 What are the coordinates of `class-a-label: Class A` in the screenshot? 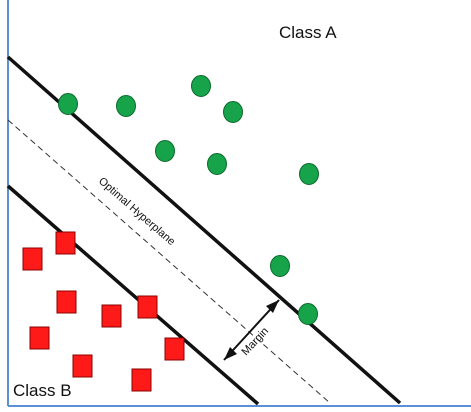 It's located at (308, 32).